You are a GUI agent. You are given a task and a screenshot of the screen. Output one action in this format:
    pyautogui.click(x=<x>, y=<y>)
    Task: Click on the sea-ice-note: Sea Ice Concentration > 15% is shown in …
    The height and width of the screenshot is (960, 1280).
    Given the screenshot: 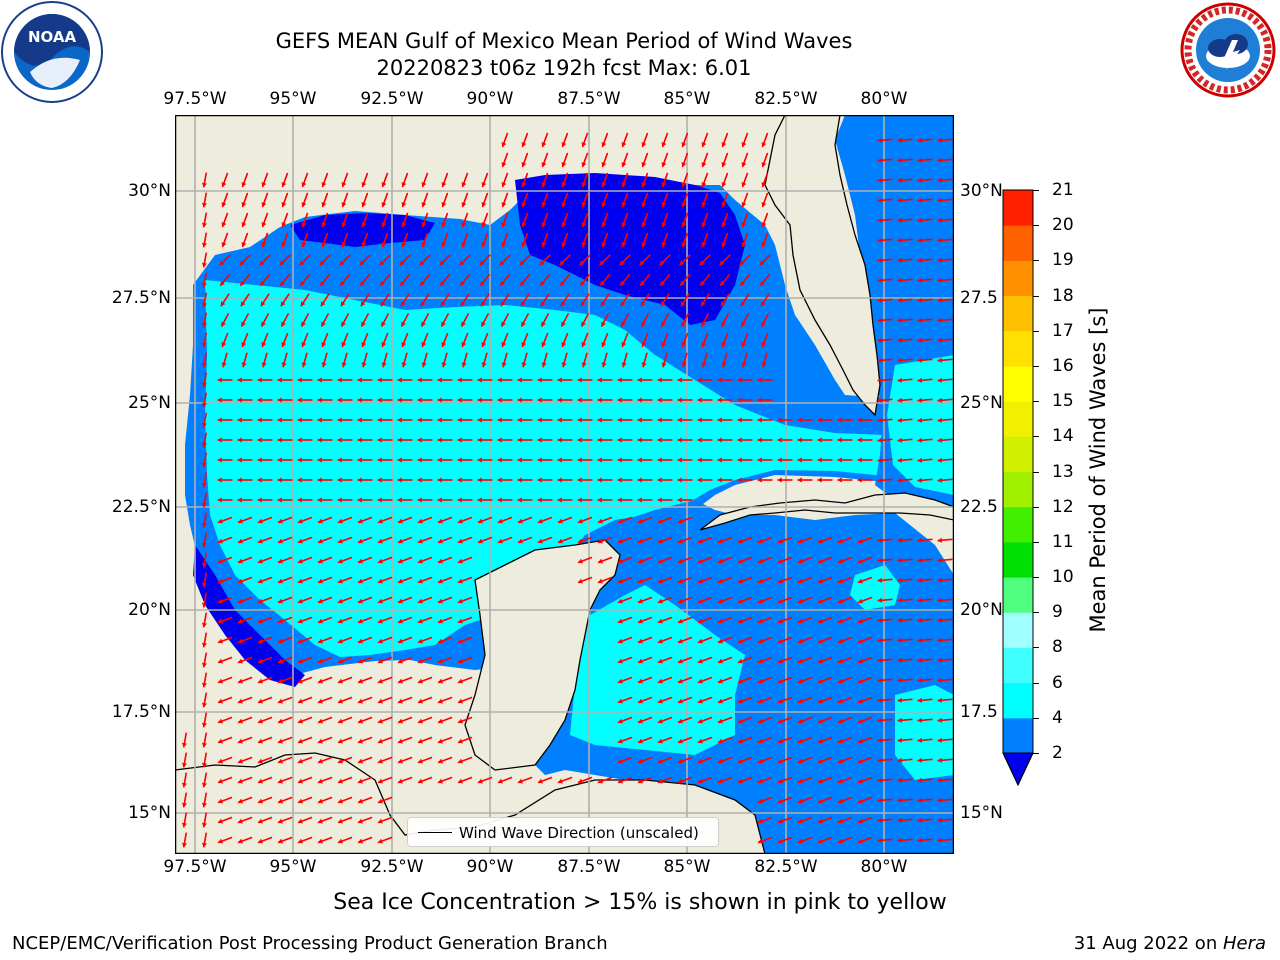 What is the action you would take?
    pyautogui.click(x=640, y=902)
    